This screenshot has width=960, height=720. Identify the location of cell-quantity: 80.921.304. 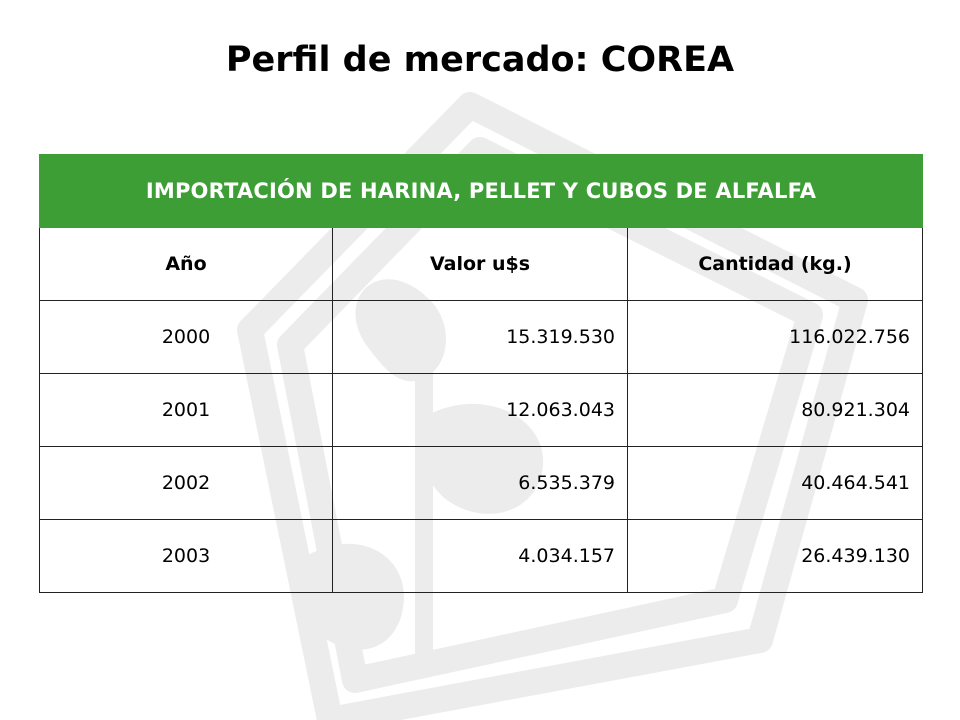
(775, 410).